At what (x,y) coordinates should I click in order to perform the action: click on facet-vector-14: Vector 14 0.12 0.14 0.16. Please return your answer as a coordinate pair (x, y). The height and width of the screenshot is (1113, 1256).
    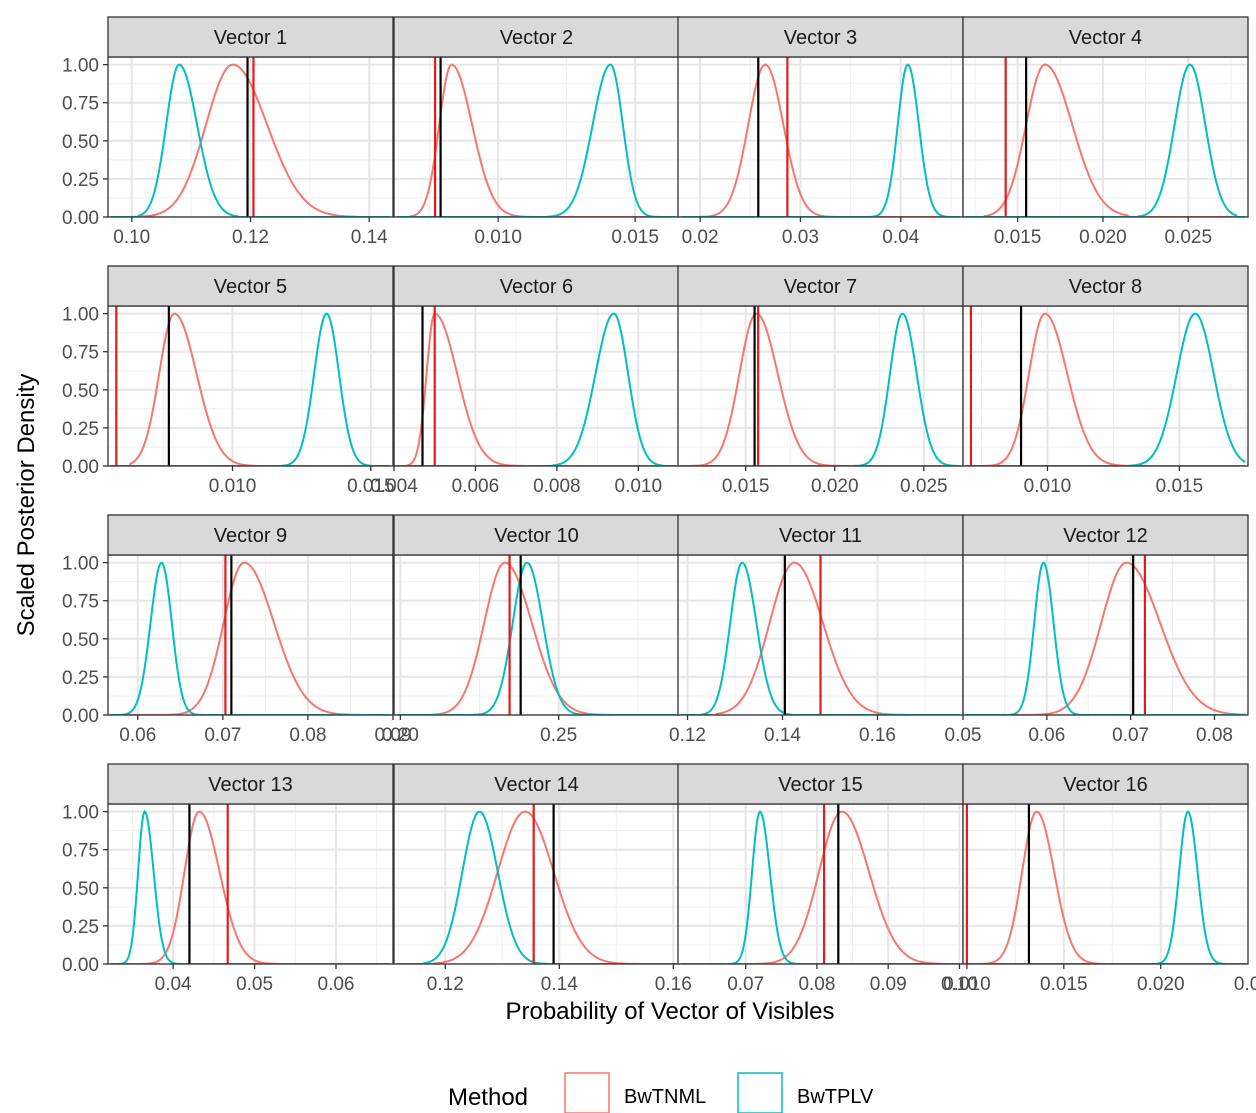
    Looking at the image, I should click on (542, 879).